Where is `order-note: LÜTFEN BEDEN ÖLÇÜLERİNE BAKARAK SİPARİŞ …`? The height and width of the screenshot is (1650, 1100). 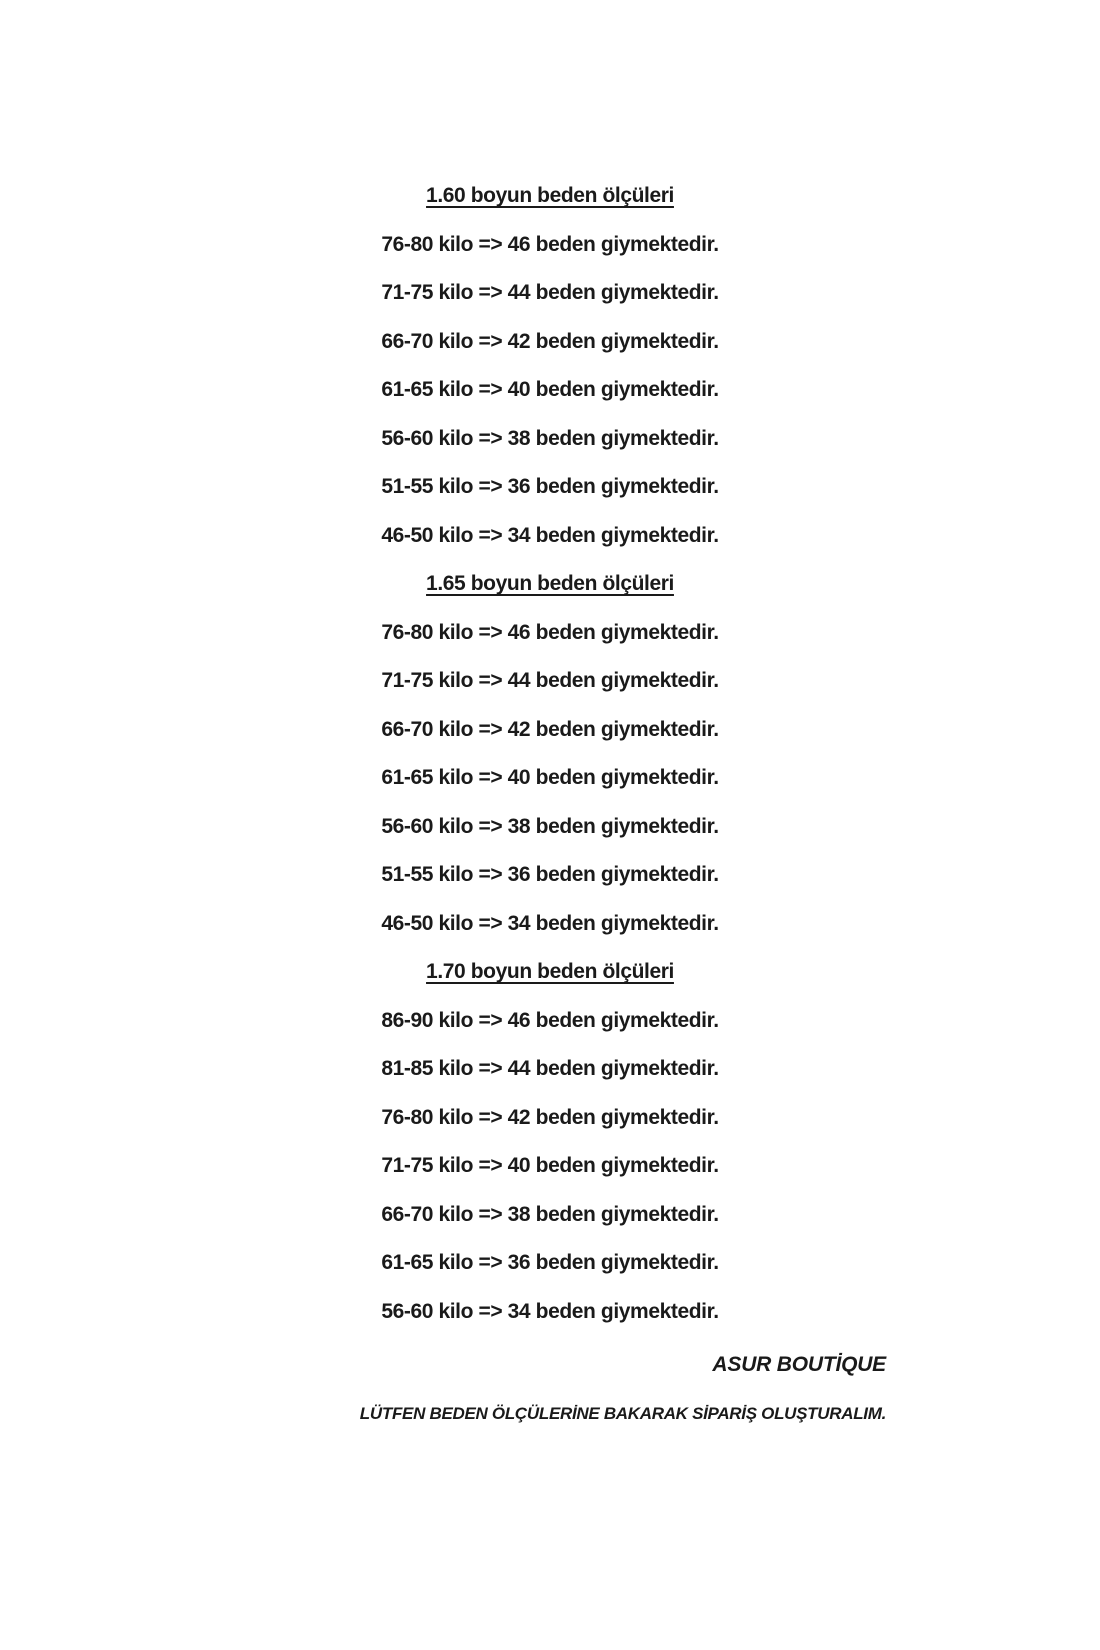
order-note: LÜTFEN BEDEN ÖLÇÜLERİNE BAKARAK SİPARİŞ … is located at coordinates (623, 1413).